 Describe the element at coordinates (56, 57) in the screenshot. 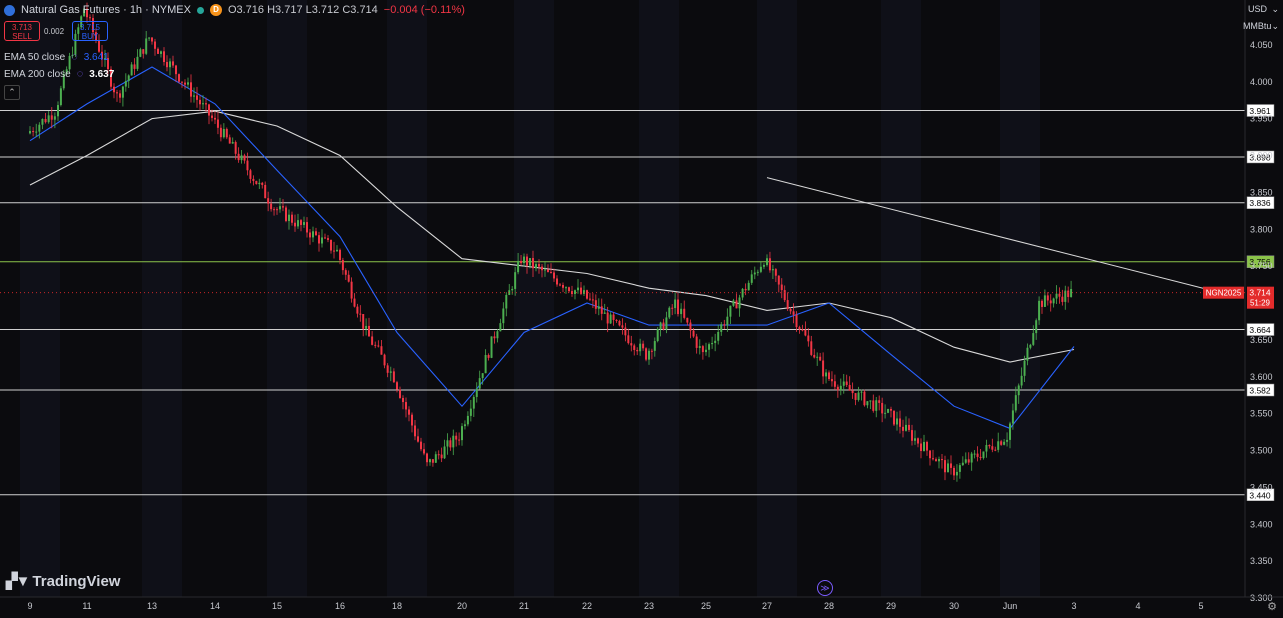

I see `ema50-legend: EMA 50 close ◌ 3.641` at that location.